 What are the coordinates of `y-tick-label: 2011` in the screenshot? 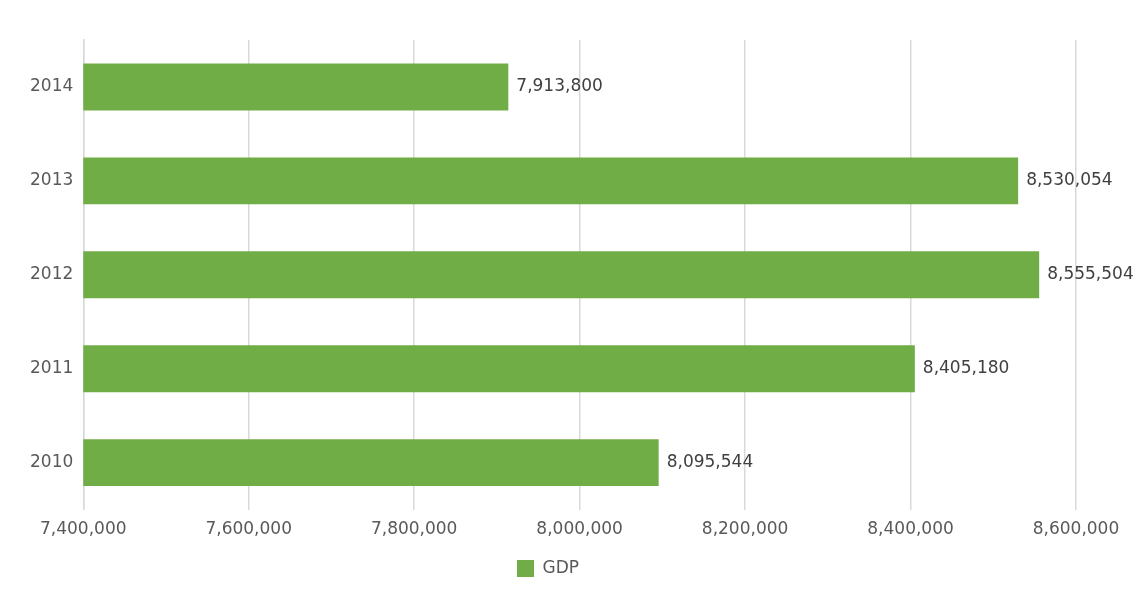 It's located at (52, 367).